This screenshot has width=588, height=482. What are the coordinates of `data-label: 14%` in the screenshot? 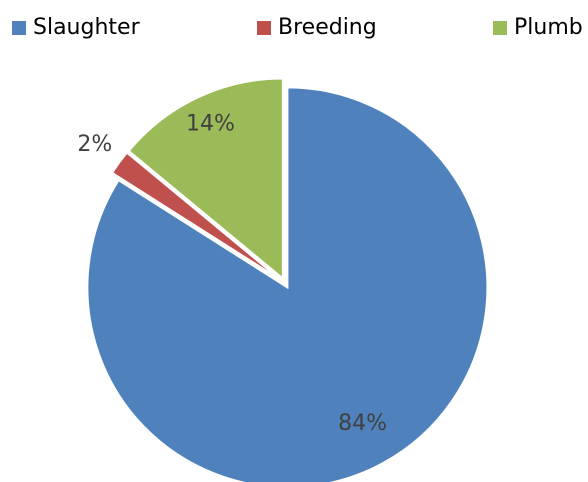 It's located at (210, 124).